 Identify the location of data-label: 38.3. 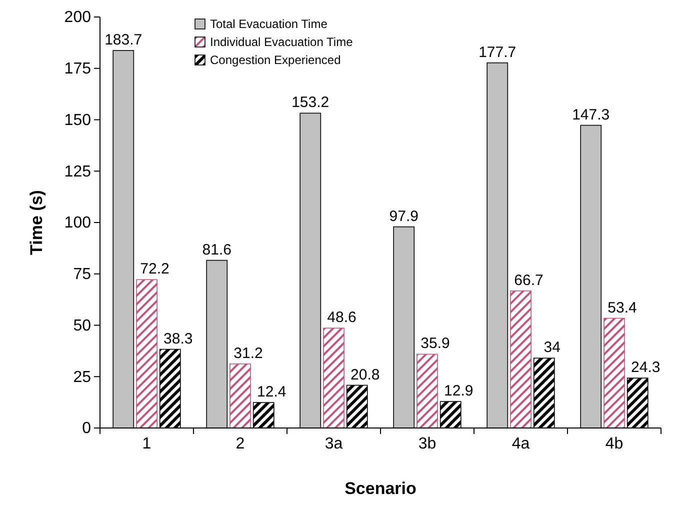
(178, 339).